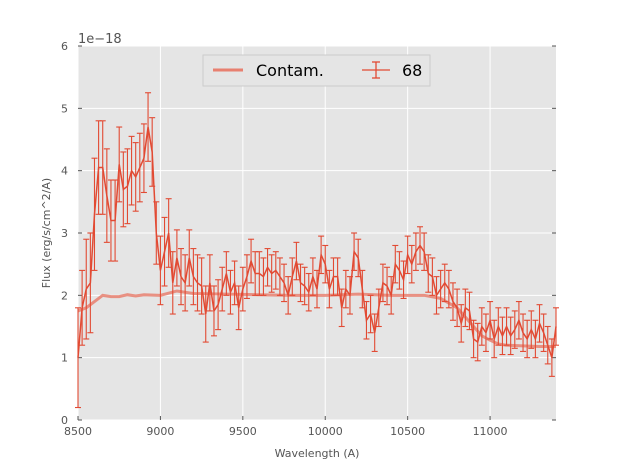  I want to click on legend: Contam. 68, so click(316, 70).